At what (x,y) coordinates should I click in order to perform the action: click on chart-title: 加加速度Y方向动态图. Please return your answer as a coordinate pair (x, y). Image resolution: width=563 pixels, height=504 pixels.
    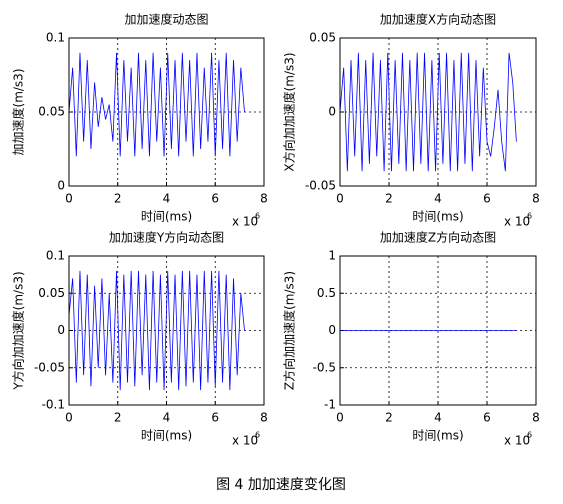
    Looking at the image, I should click on (166, 237).